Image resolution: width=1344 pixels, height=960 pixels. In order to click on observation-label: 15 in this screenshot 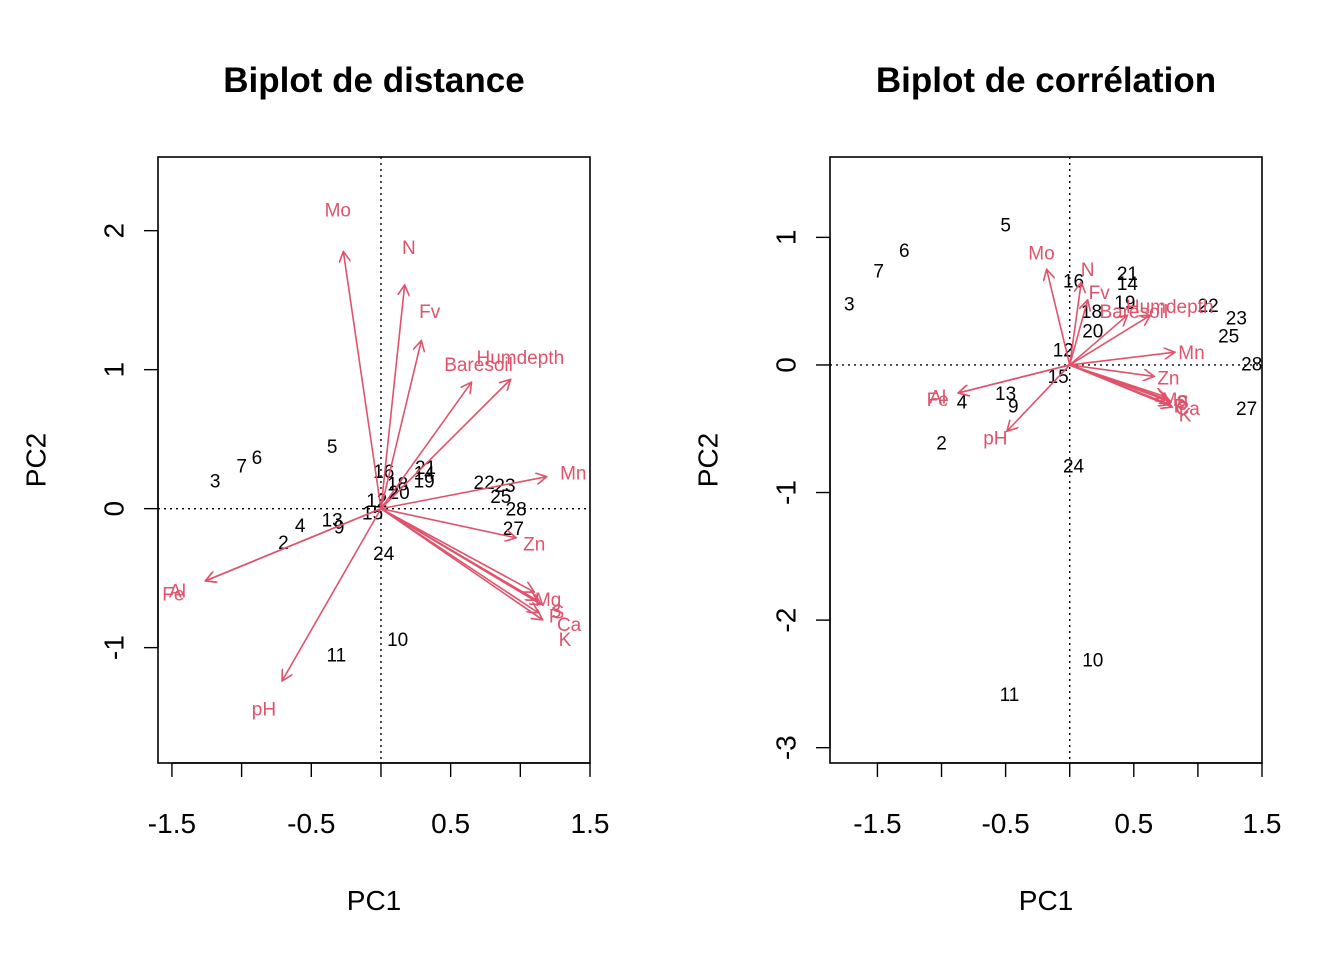, I will do `click(372, 514)`.